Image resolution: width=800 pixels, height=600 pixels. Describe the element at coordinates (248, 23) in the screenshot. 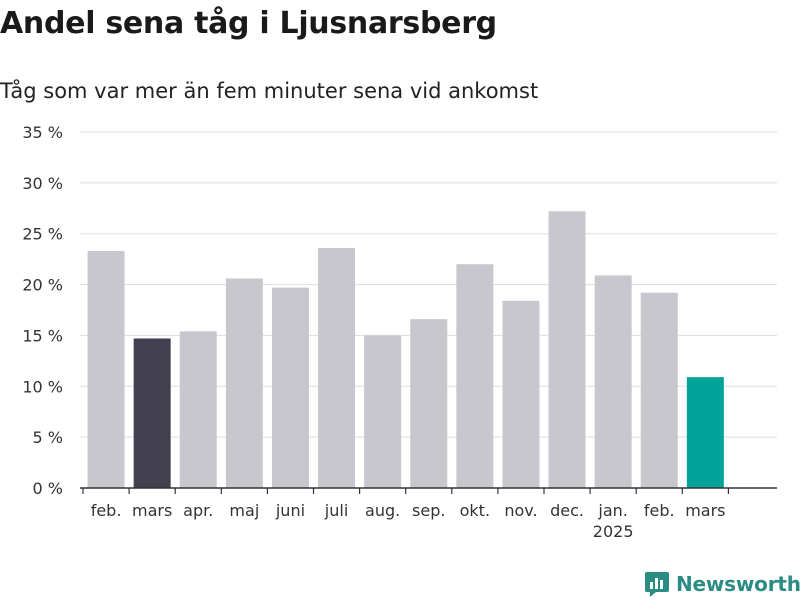

I see `chart-title: Andel sena tåg i Ljusnarsberg` at that location.